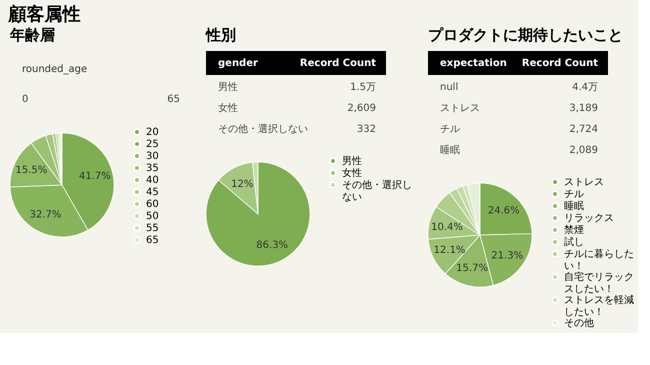 Image resolution: width=650 pixels, height=365 pixels. What do you see at coordinates (361, 108) in the screenshot?
I see `text: 2,609` at bounding box center [361, 108].